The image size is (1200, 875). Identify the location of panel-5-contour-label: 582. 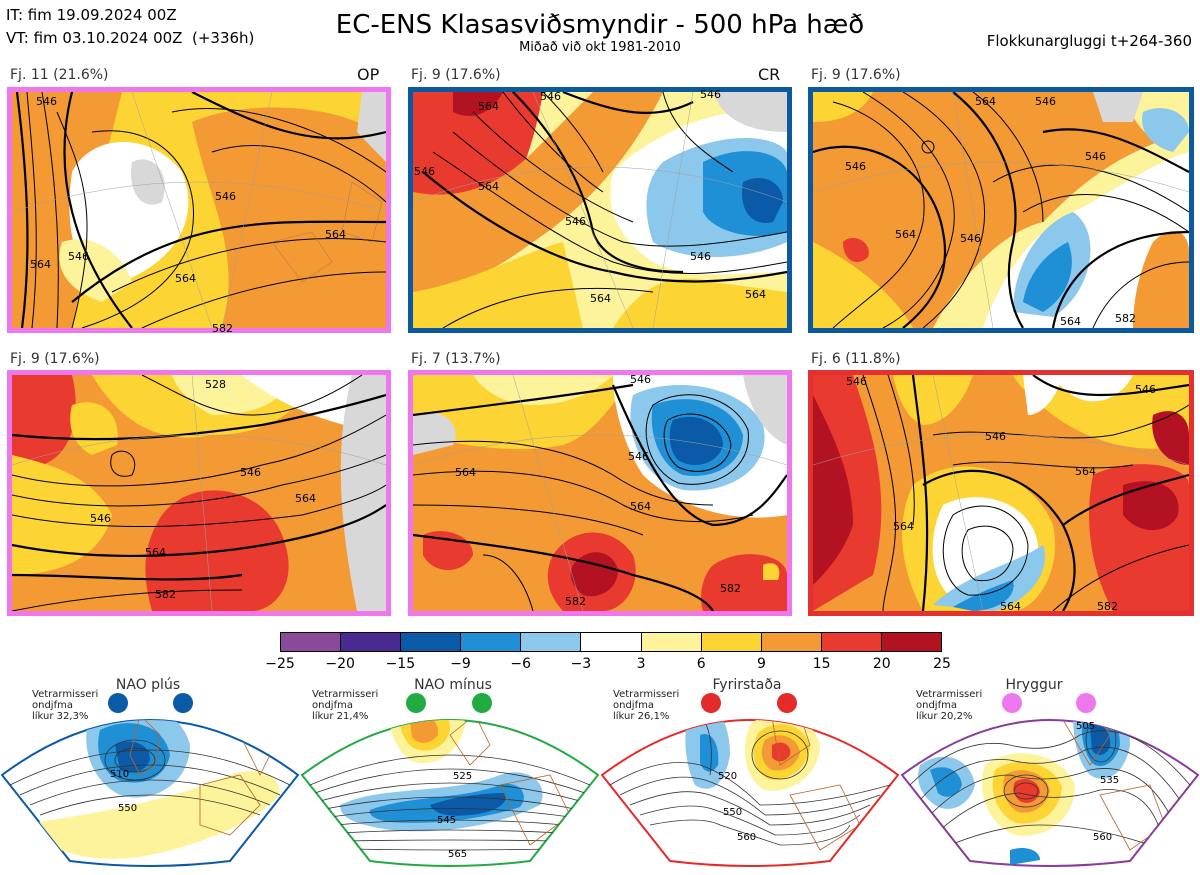
(575, 601).